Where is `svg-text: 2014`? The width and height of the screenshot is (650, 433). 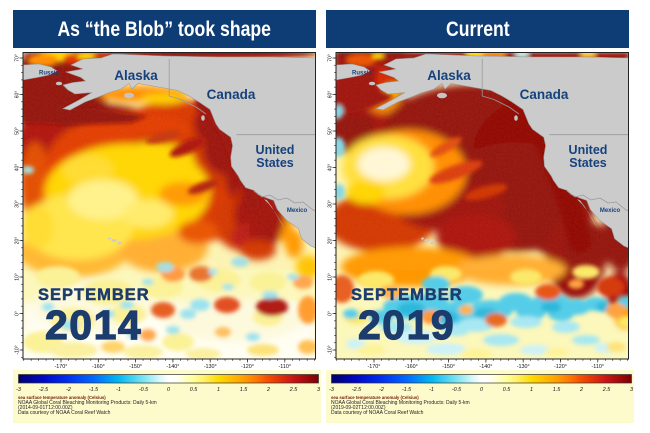
svg-text: 2014 is located at coordinates (93, 325).